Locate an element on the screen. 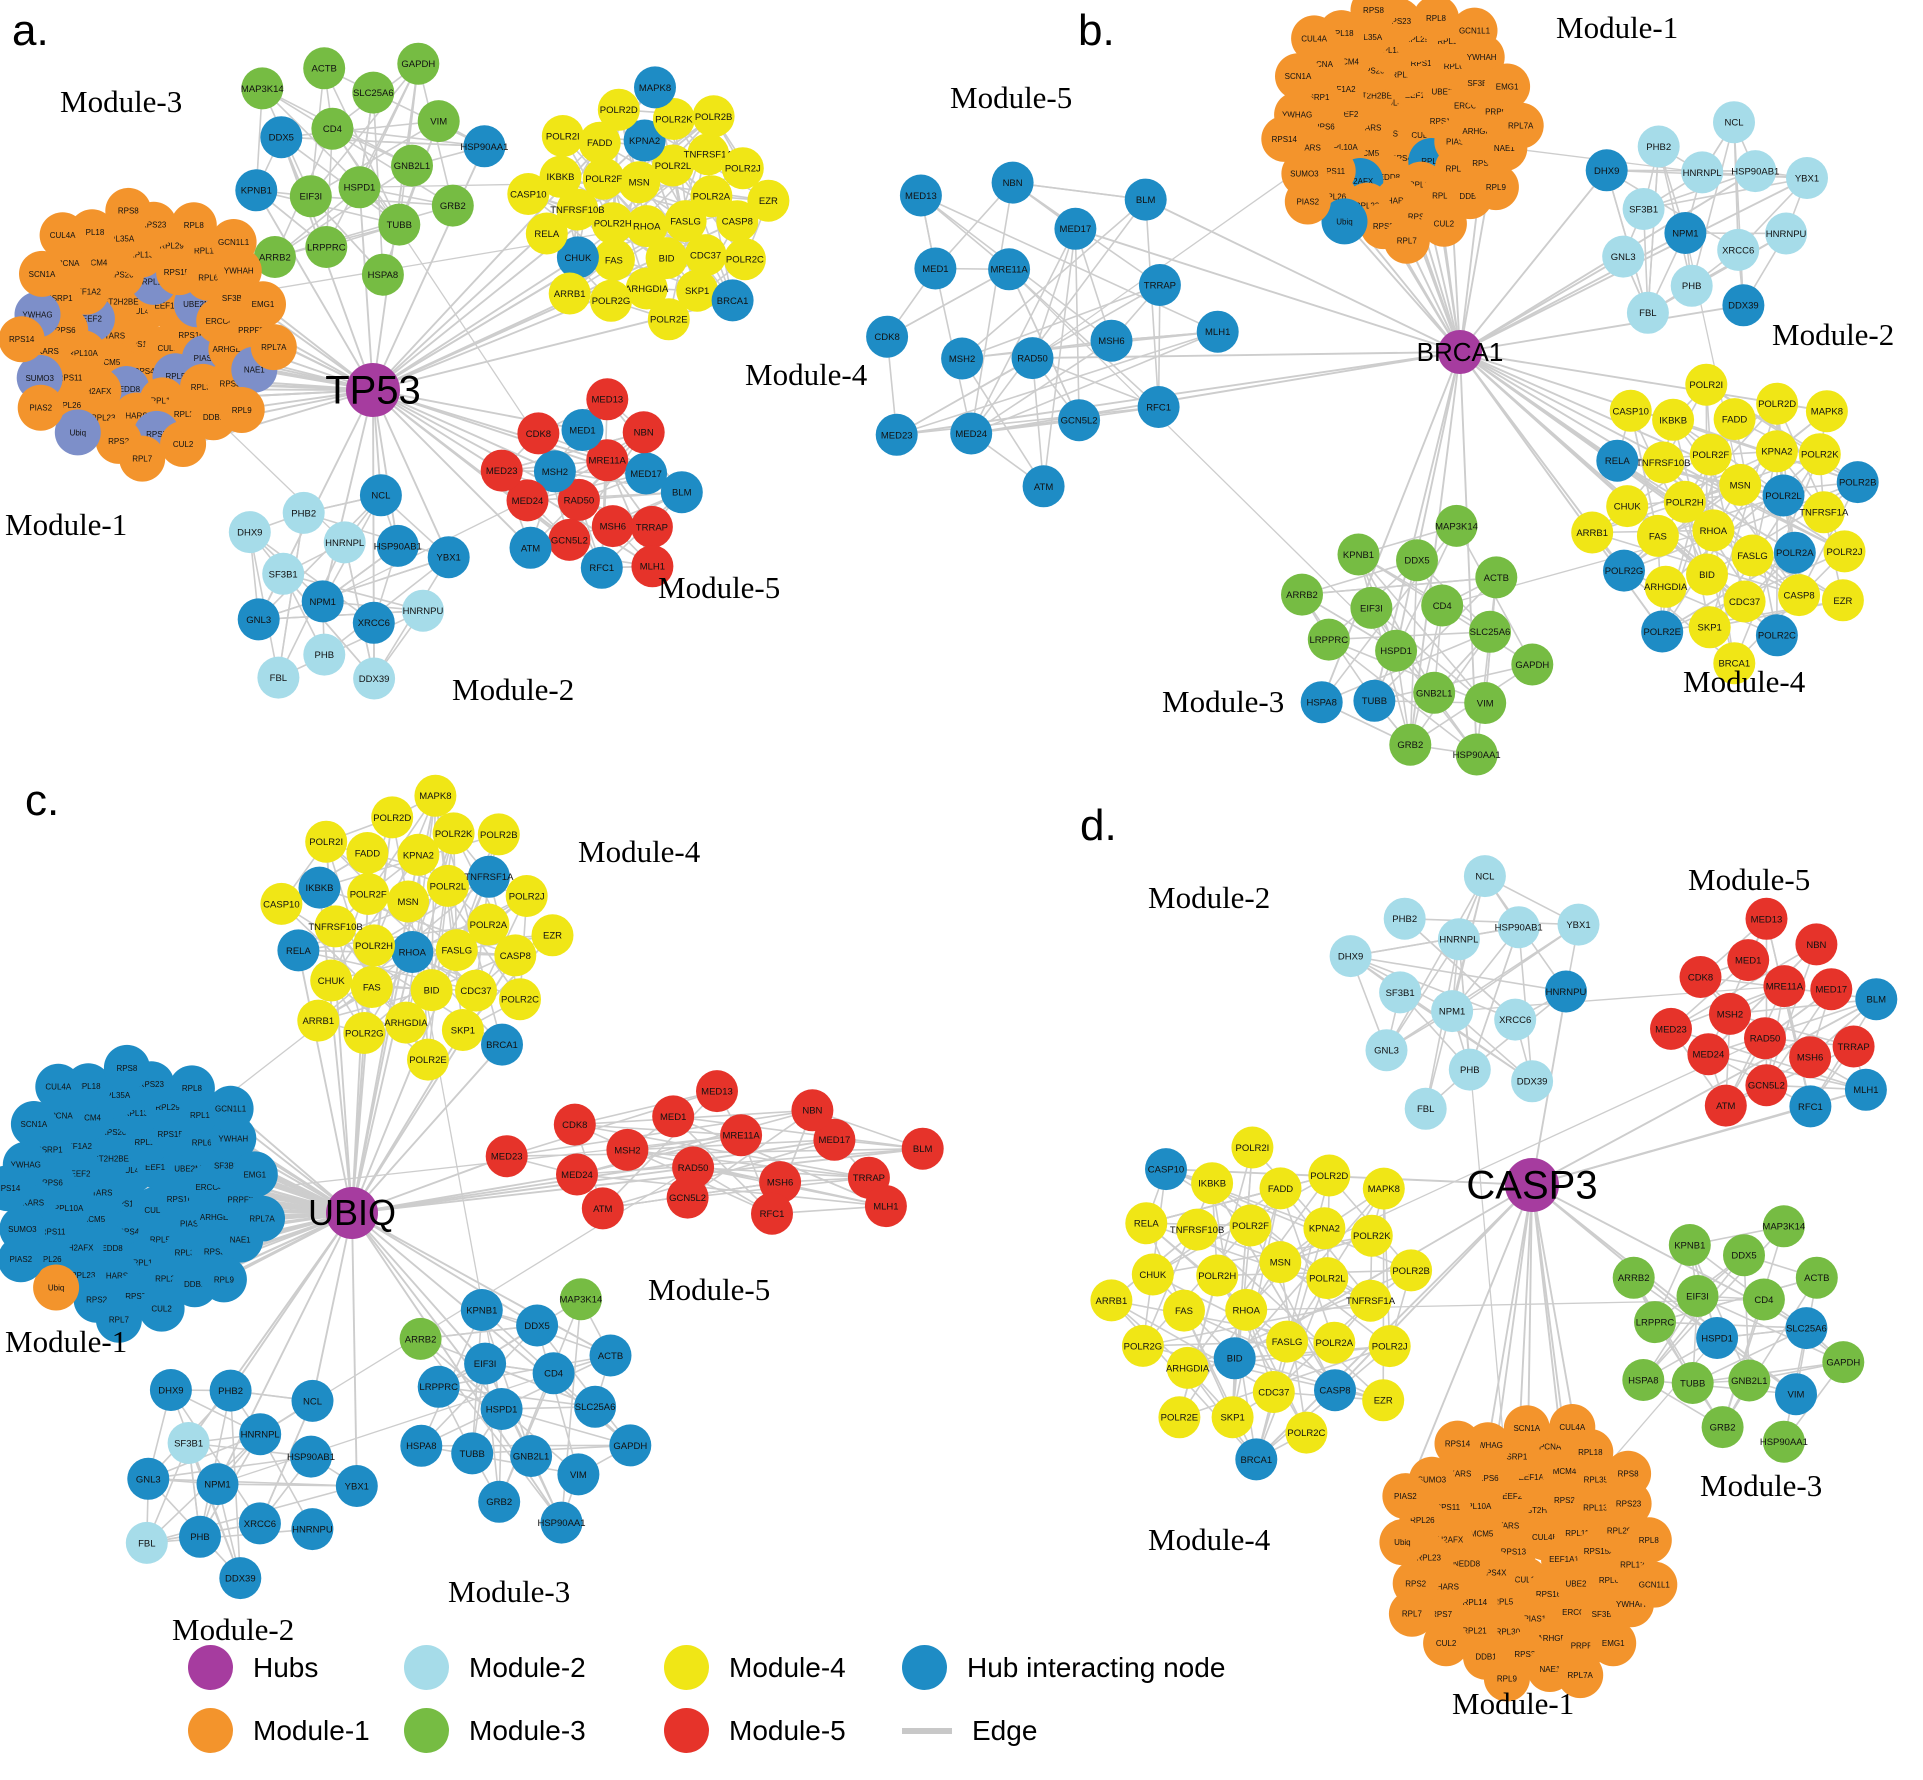  hub-label: UBIQ is located at coordinates (352, 1212).